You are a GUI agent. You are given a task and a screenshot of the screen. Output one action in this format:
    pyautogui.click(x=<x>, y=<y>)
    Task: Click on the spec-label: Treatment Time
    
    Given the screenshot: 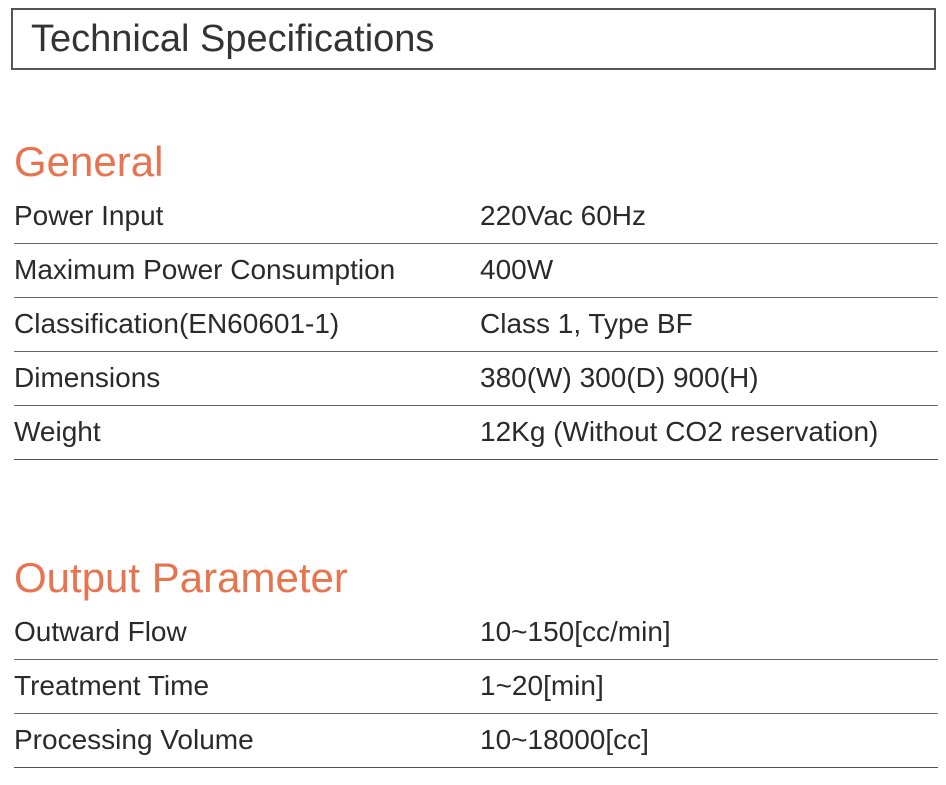 What is the action you would take?
    pyautogui.click(x=112, y=685)
    